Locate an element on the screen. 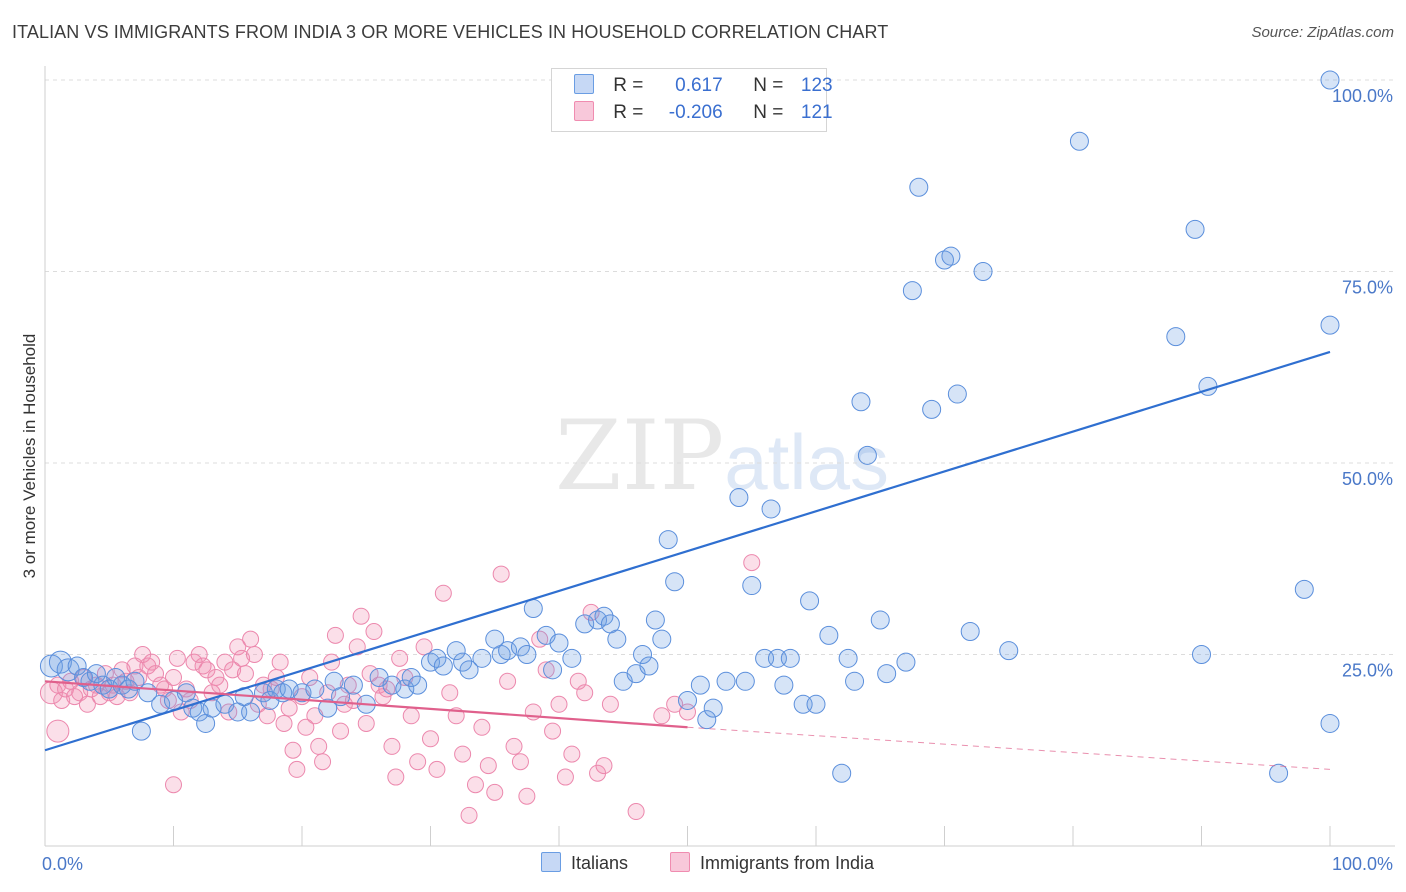 The width and height of the screenshot is (1406, 892). bottom-legend-italians: Italians is located at coordinates (584, 863).